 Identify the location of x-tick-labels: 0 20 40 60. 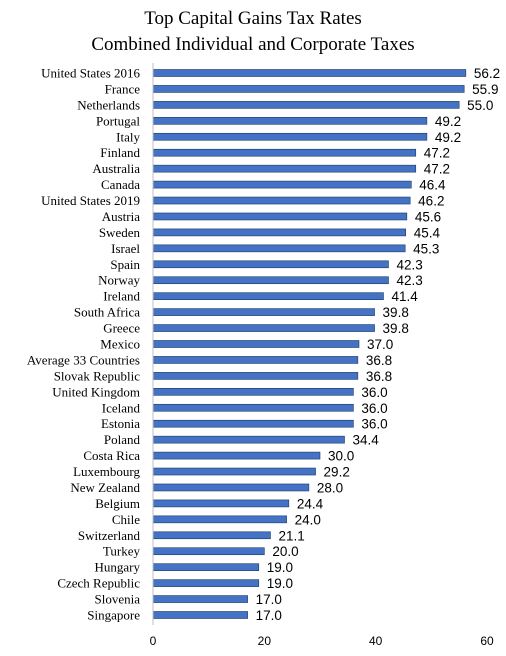
(322, 641).